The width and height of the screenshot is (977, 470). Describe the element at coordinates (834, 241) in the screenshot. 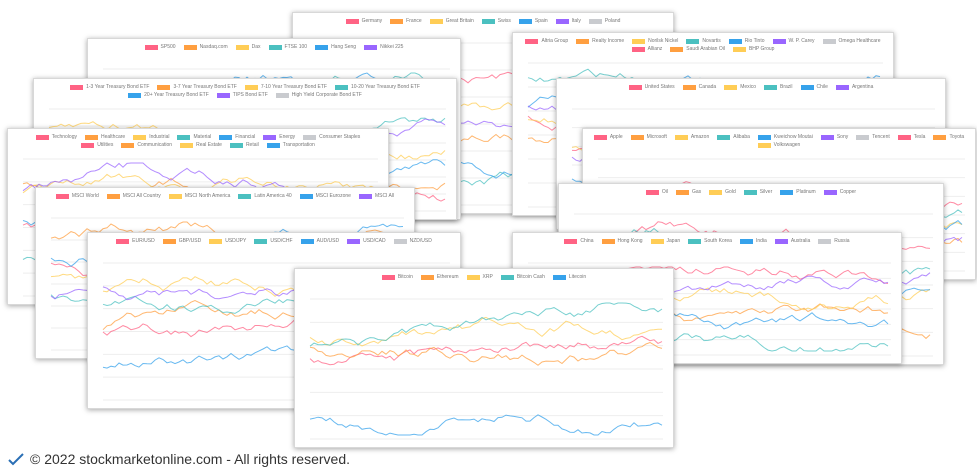

I see `legend-item: Russia` at that location.